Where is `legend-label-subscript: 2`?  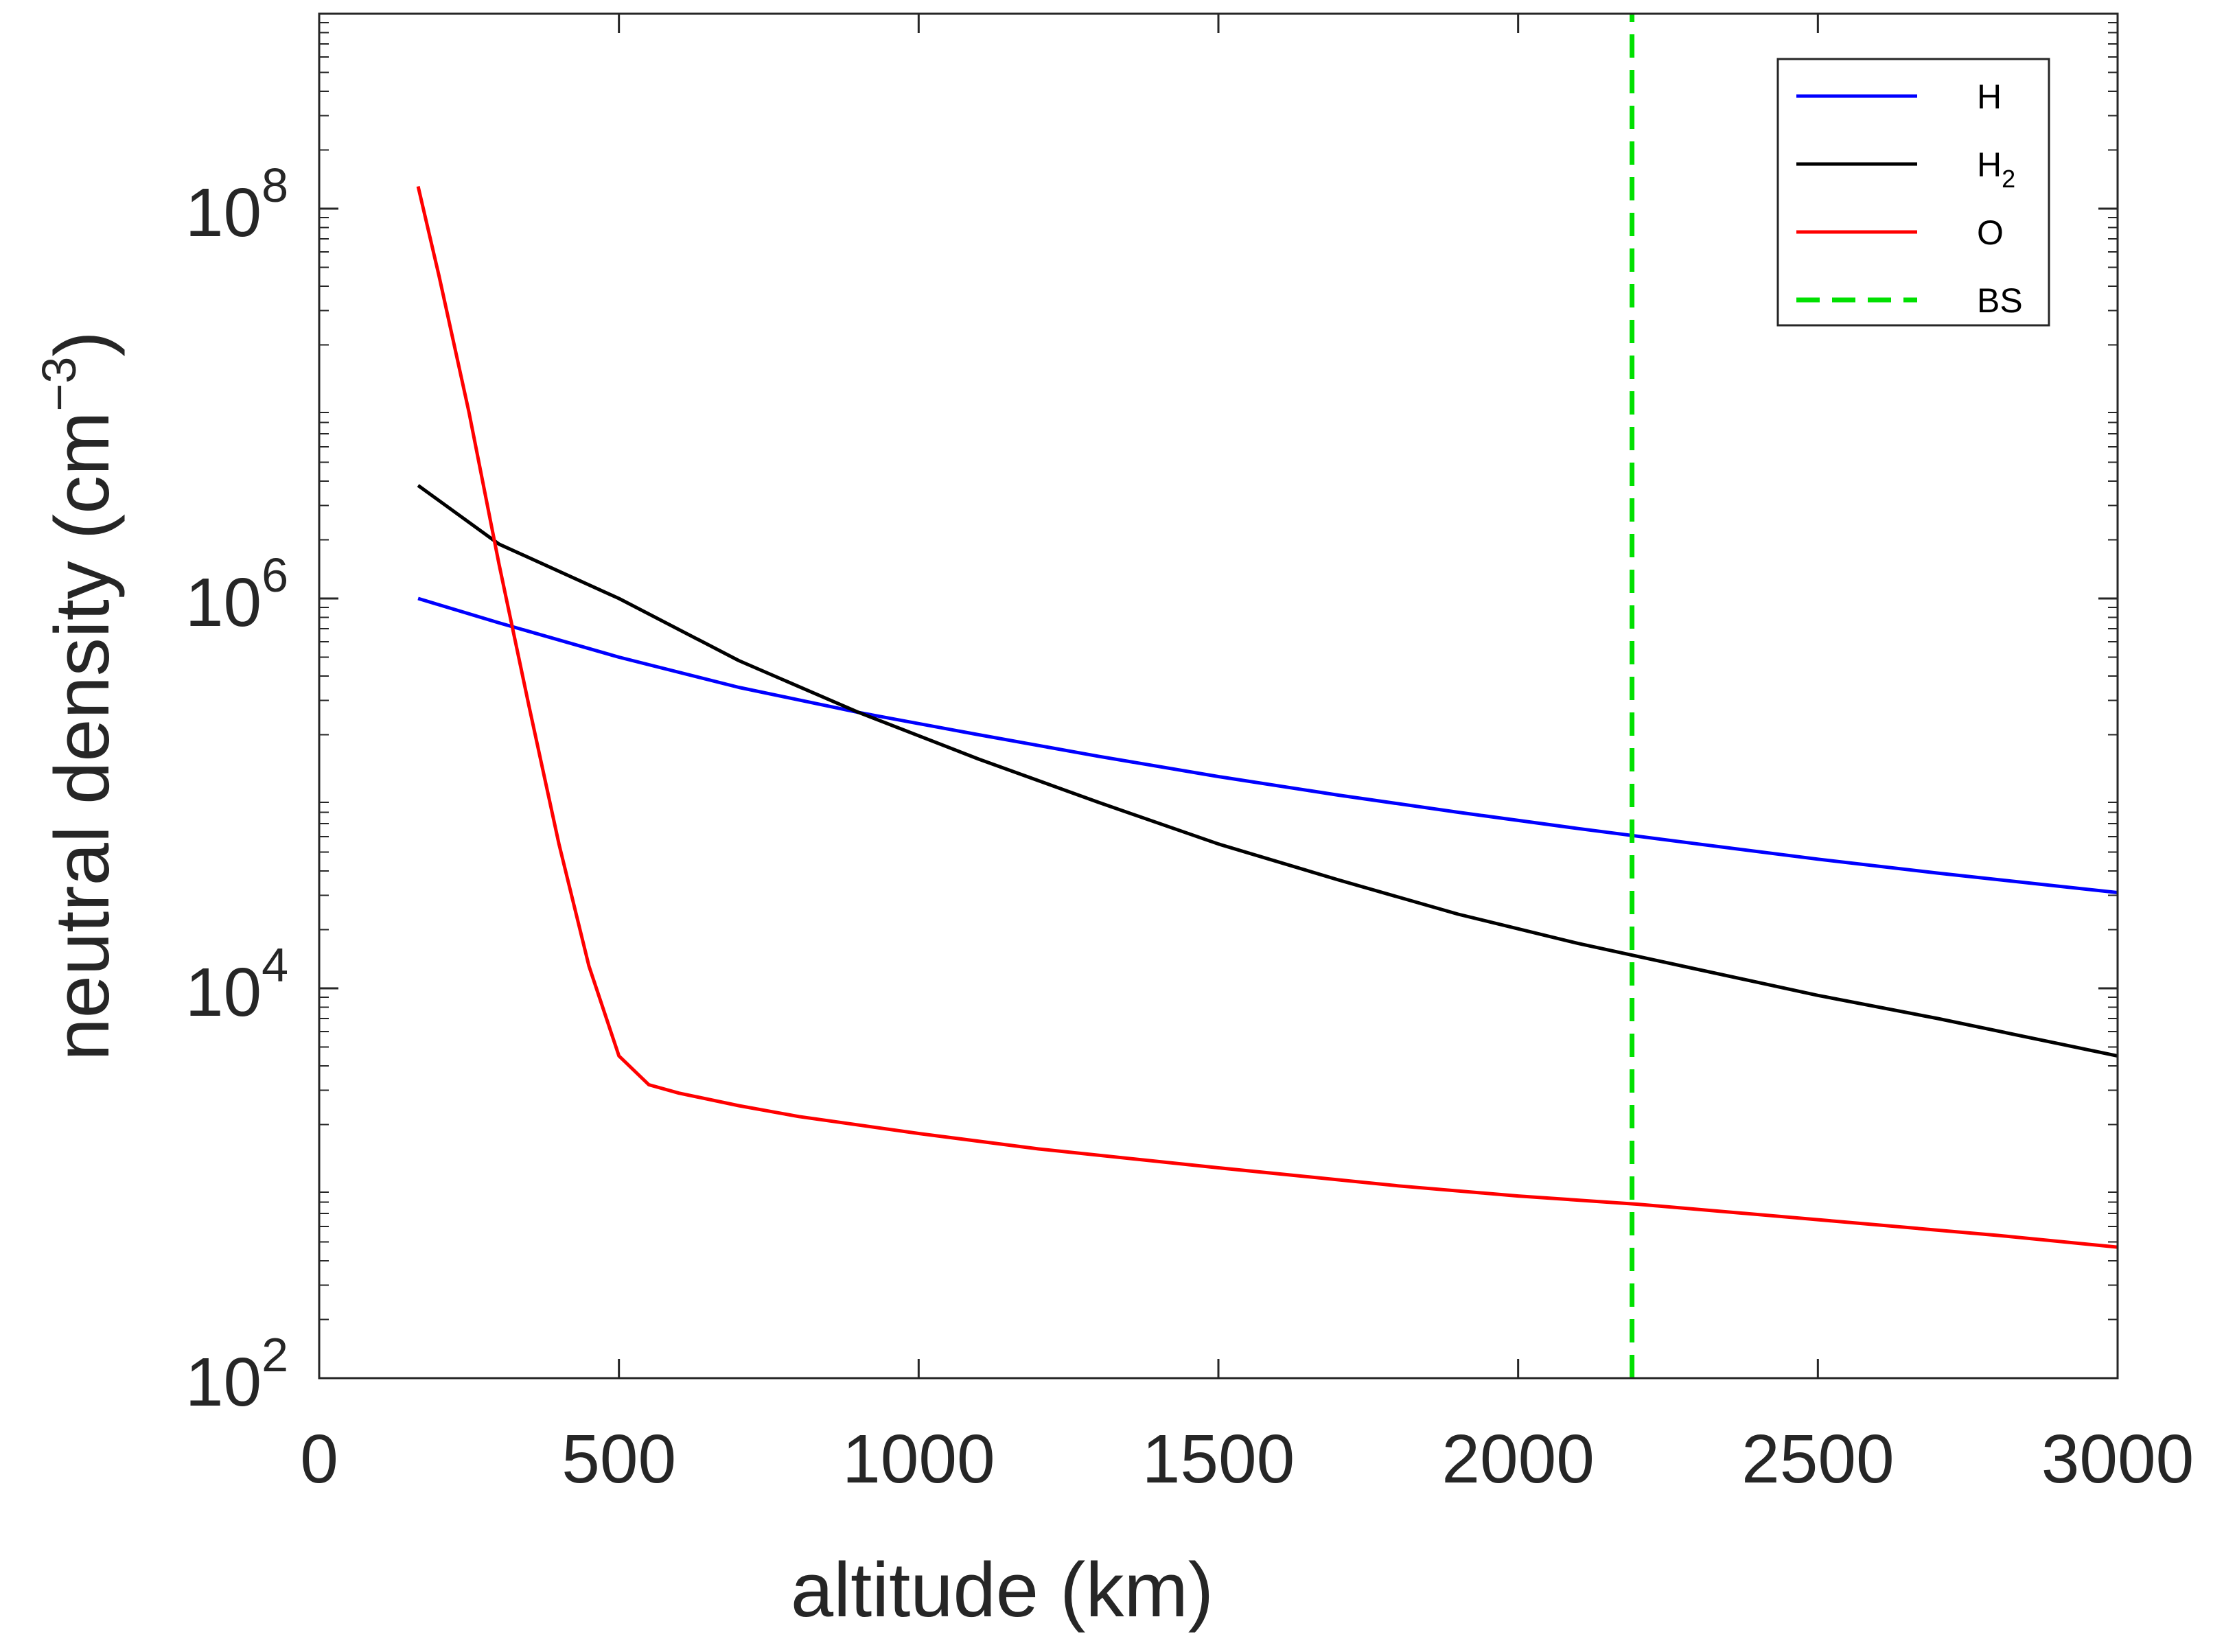 legend-label-subscript: 2 is located at coordinates (2008, 179).